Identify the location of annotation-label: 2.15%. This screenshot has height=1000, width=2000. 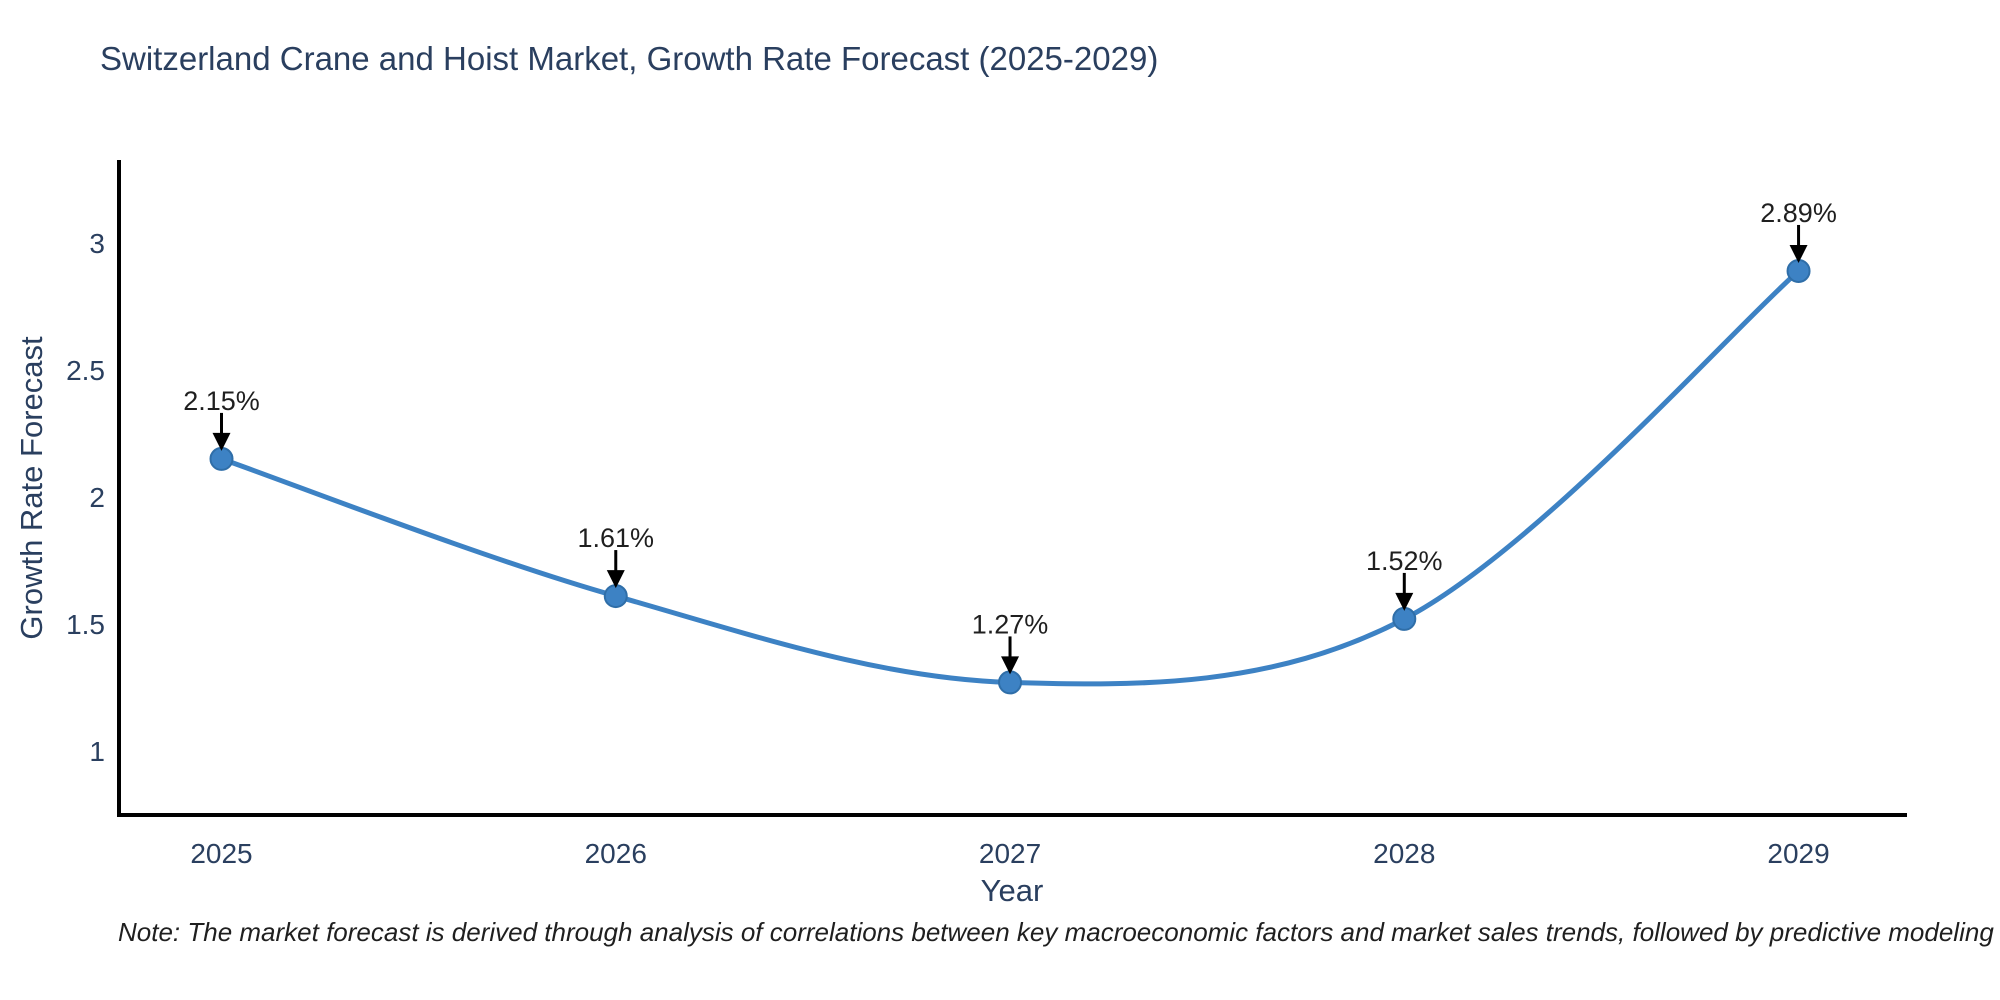
(221, 401).